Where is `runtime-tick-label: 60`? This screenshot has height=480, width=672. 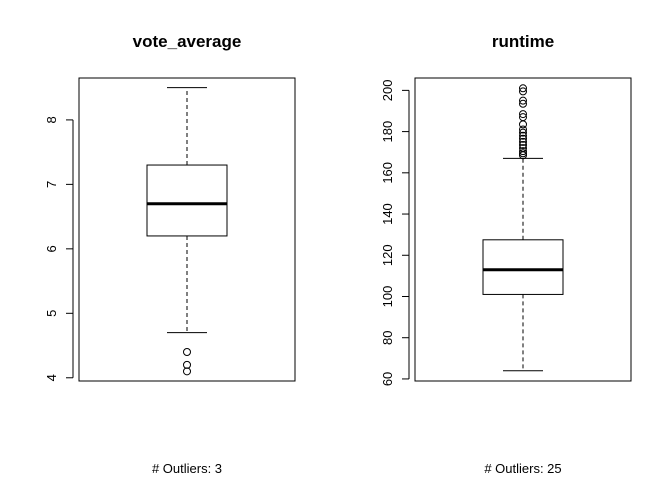 runtime-tick-label: 60 is located at coordinates (387, 379).